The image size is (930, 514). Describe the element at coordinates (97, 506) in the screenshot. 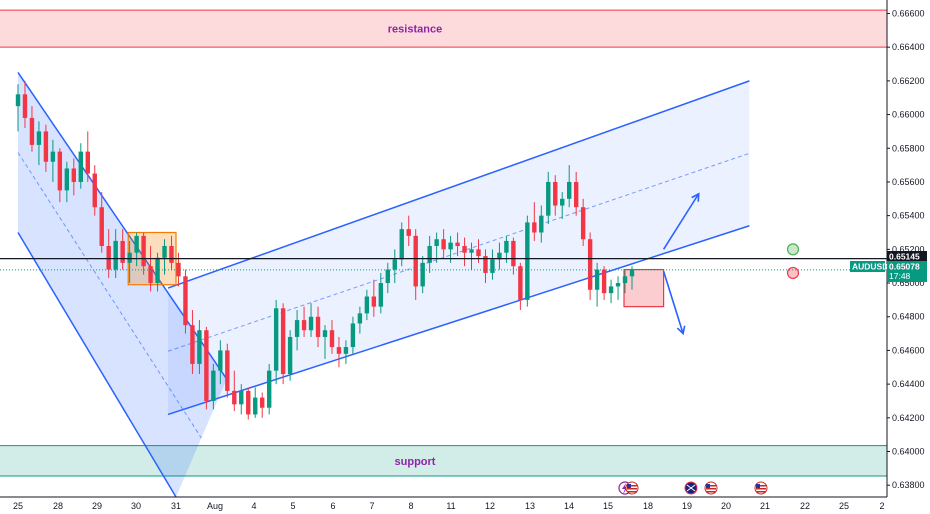

I see `time-tick-label: 29` at that location.